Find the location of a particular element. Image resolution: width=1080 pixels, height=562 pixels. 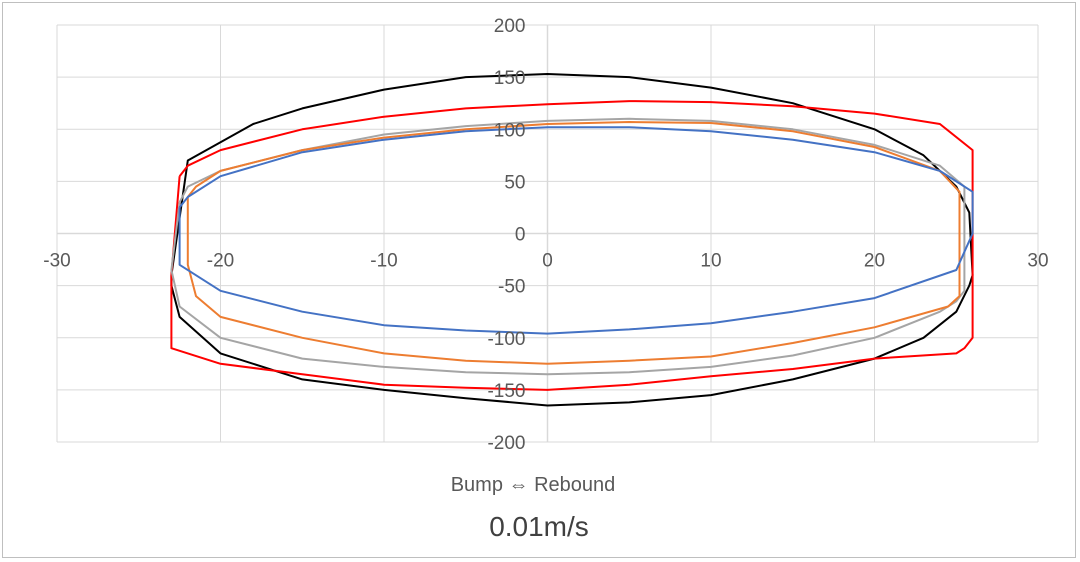

x-tick-label: -20 is located at coordinates (220, 261).